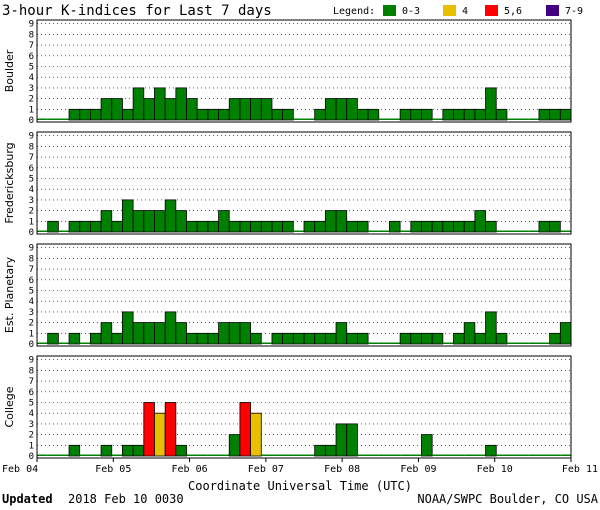 The height and width of the screenshot is (510, 600). Describe the element at coordinates (31, 212) in the screenshot. I see `y-tick-label: 2` at that location.